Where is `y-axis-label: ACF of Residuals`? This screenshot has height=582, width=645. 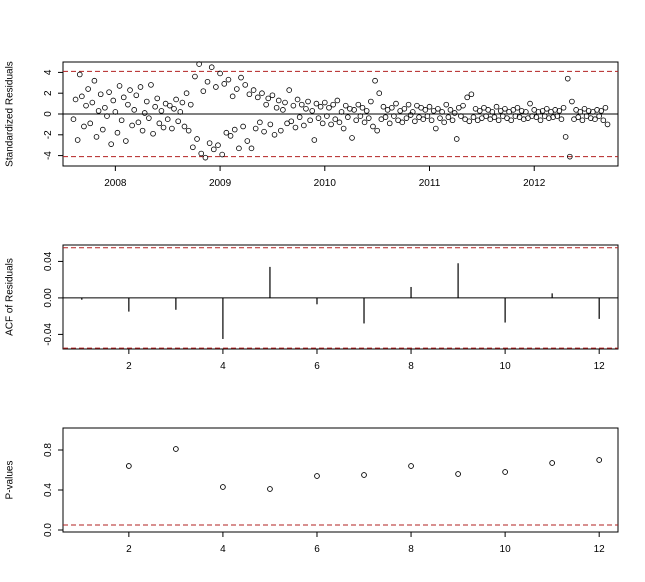 y-axis-label: ACF of Residuals is located at coordinates (10, 297).